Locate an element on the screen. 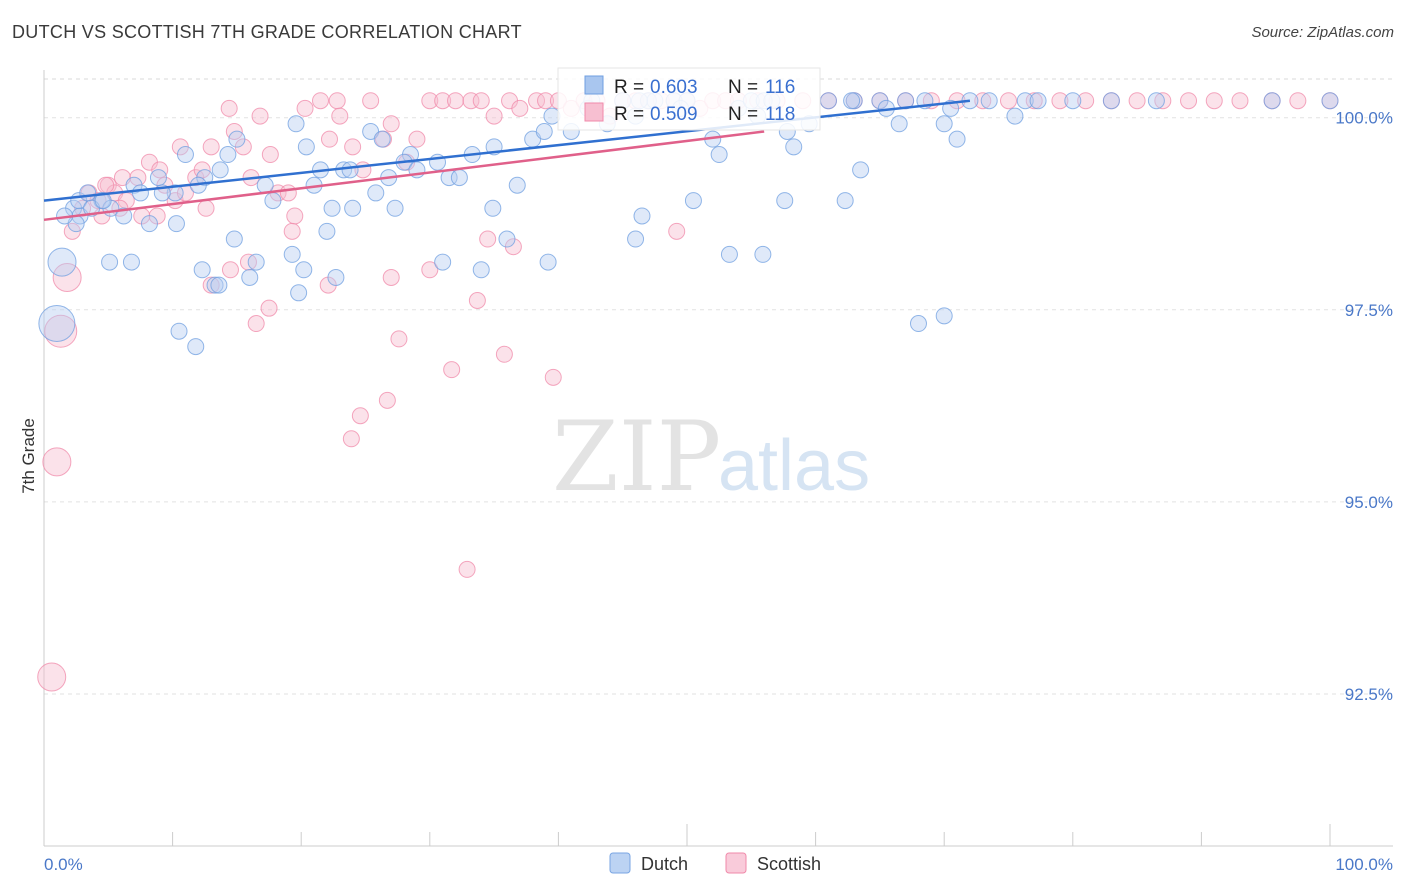 The image size is (1406, 892). dutch-bottom-swatch is located at coordinates (620, 863).